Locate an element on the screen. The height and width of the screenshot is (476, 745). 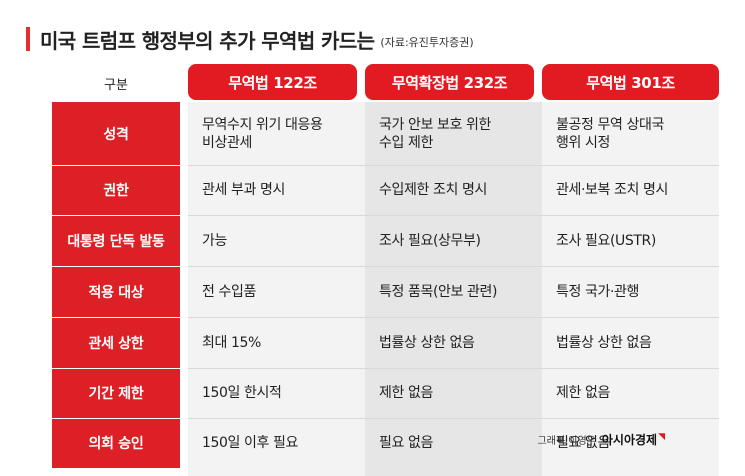
cell-text: 무역수지 위기 대응용 비상관세 is located at coordinates (262, 133).